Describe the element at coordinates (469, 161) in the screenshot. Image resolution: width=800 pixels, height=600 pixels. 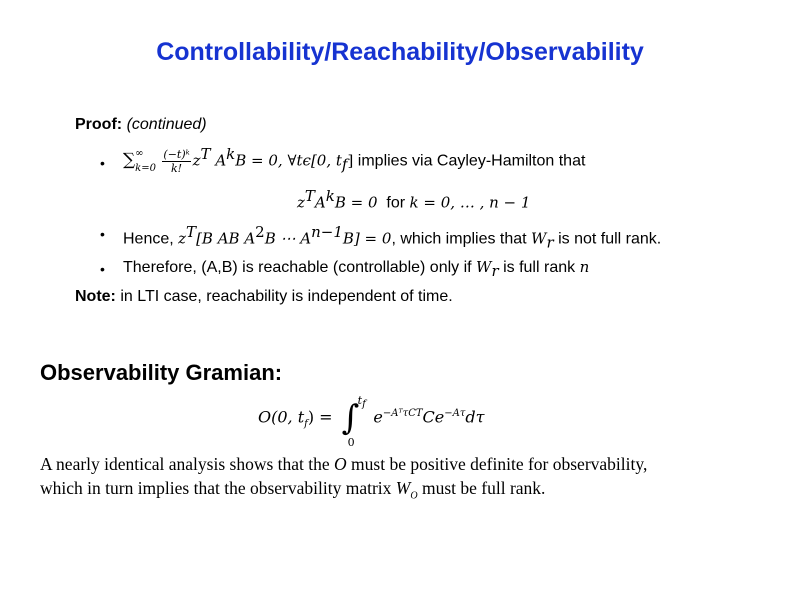
I see `bullet-1-text: implies via Cayley-Hamilton that` at that location.